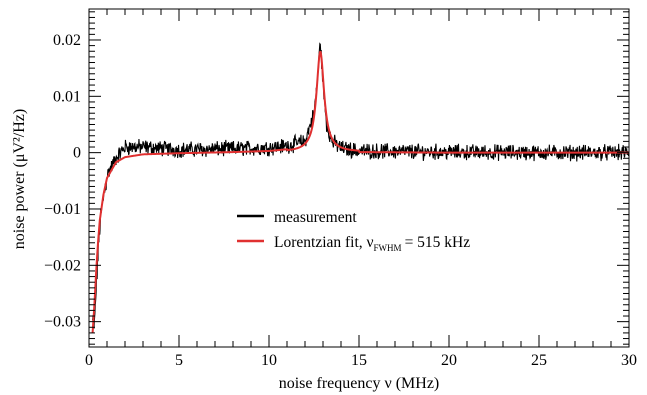  Describe the element at coordinates (179, 360) in the screenshot. I see `x-tick-label: 5` at that location.